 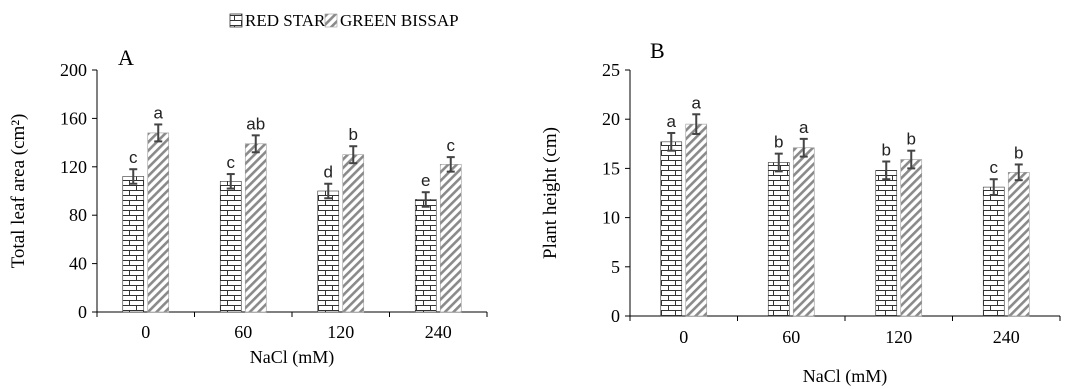 I want to click on legend-label-green-bissap: GREEN BISSAP, so click(x=399, y=20).